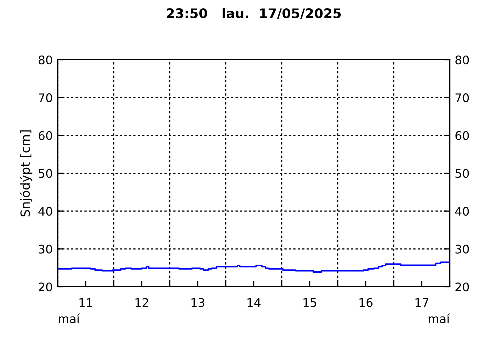 This screenshot has height=360, width=480. I want to click on x-tick-label: 11, so click(86, 303).